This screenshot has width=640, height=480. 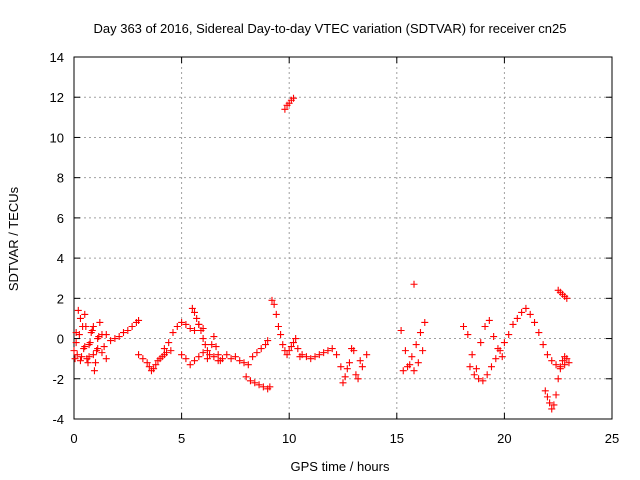 What do you see at coordinates (57, 57) in the screenshot?
I see `y-tick-label: 14` at bounding box center [57, 57].